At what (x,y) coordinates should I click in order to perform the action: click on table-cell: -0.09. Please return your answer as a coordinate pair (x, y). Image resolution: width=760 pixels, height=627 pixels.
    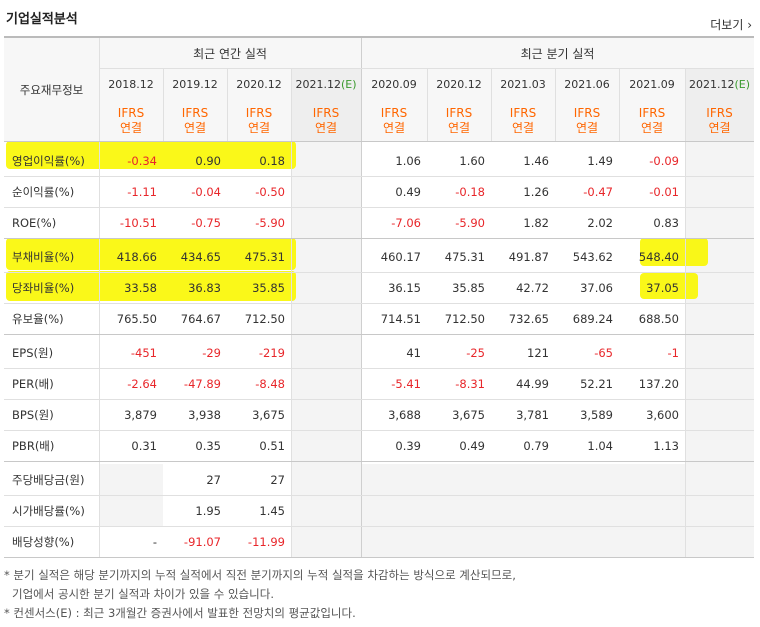
    Looking at the image, I should click on (664, 160).